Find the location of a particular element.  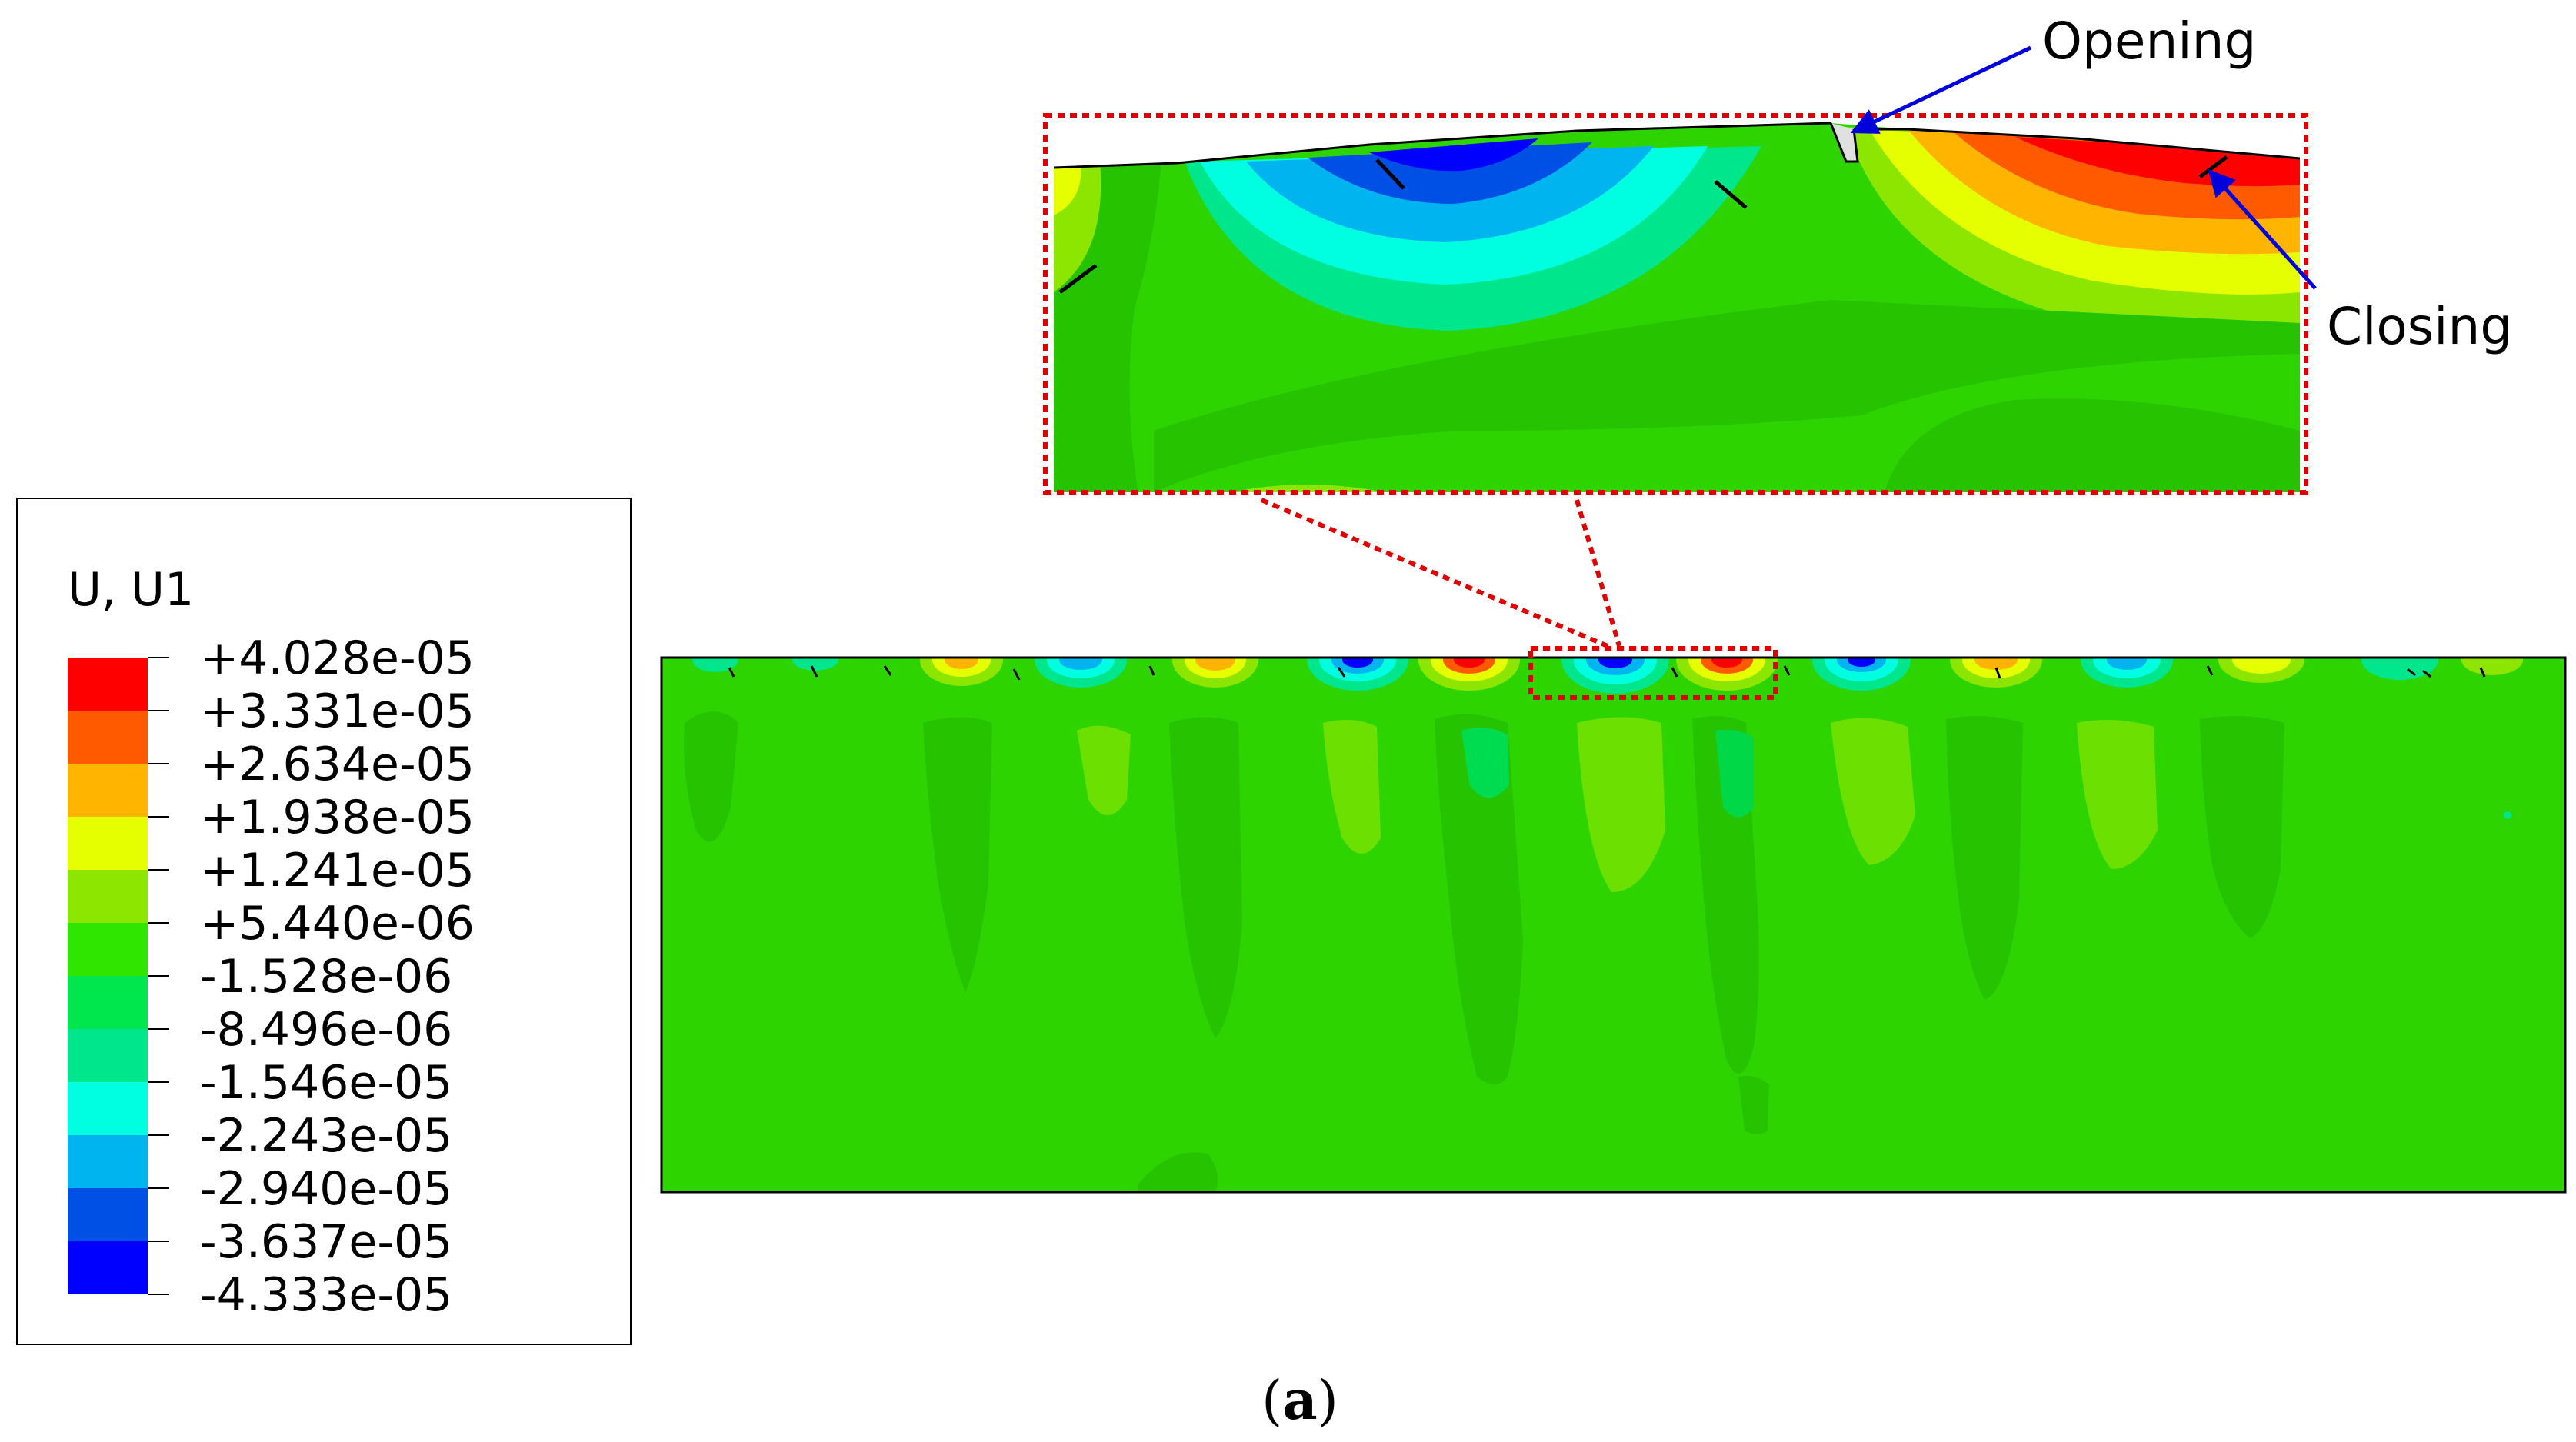

legend-value: -2.243e-05 is located at coordinates (326, 1136).